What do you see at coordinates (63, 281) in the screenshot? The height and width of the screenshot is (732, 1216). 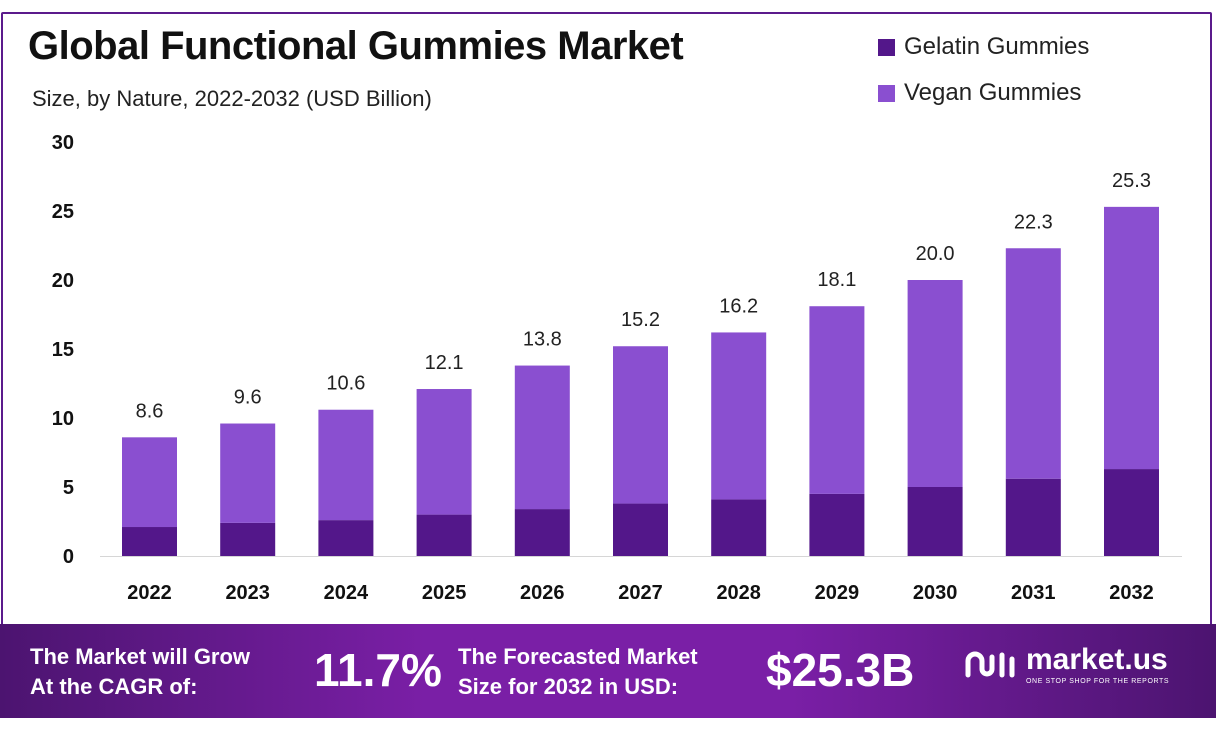 I see `y-tick-label: 20` at bounding box center [63, 281].